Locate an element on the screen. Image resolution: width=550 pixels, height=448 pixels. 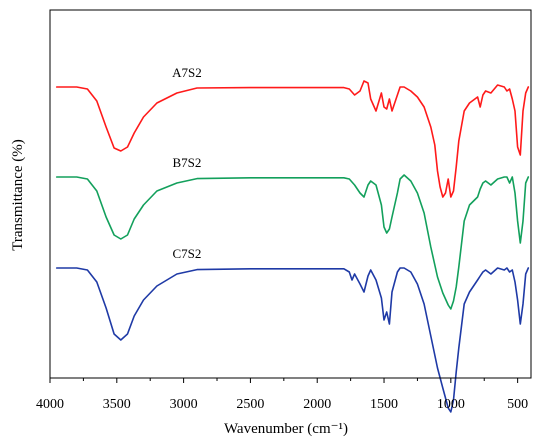
x-tick-label: 1000 is located at coordinates (451, 404).